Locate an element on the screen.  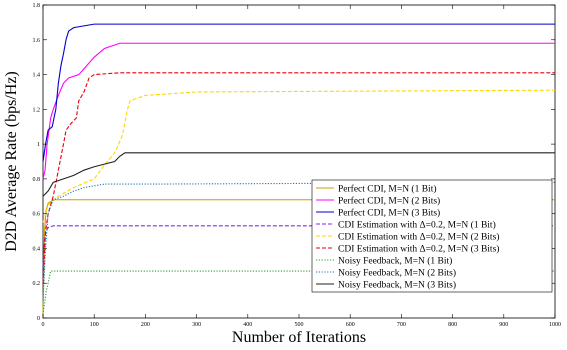
x-tick-label: 500 is located at coordinates (299, 325).